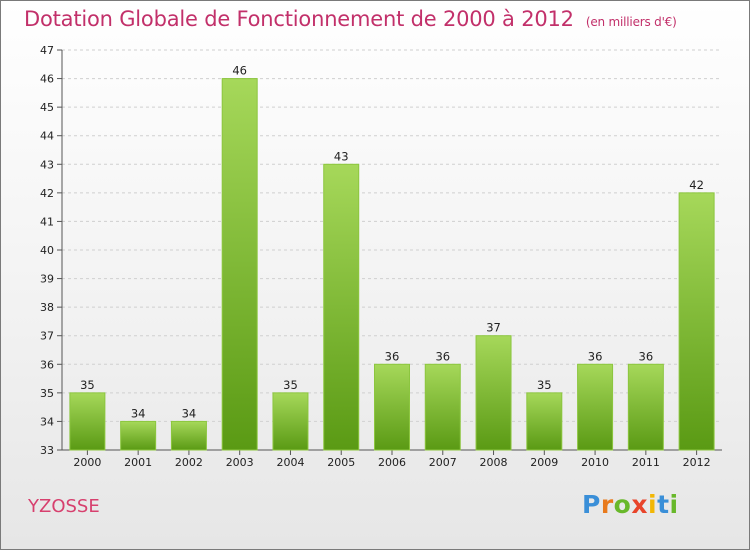  I want to click on x-tick-label: 2012, so click(697, 462).